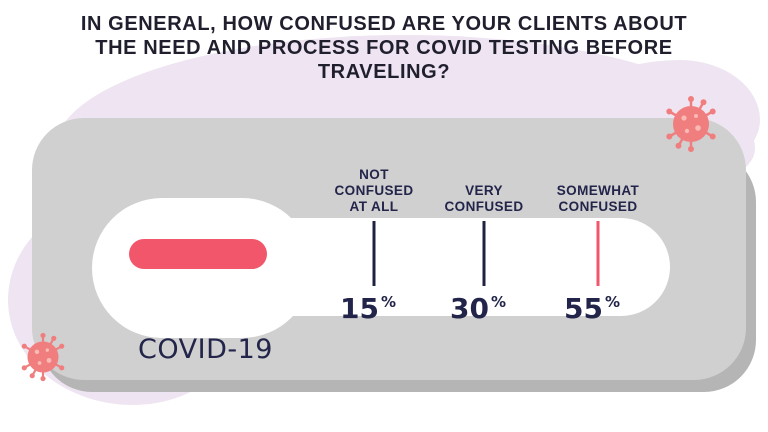  What do you see at coordinates (484, 190) in the screenshot?
I see `category-label: VERY` at bounding box center [484, 190].